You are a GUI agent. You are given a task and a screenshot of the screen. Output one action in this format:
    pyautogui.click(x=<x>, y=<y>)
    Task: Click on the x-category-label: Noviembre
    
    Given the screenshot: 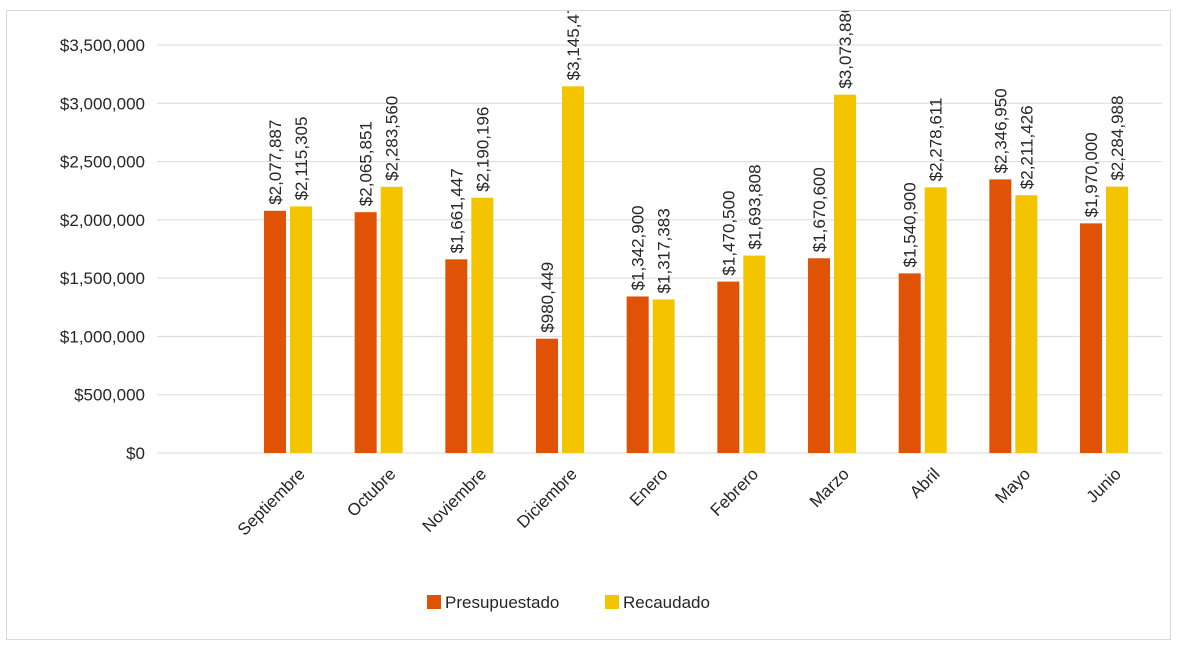 What is the action you would take?
    pyautogui.click(x=455, y=500)
    